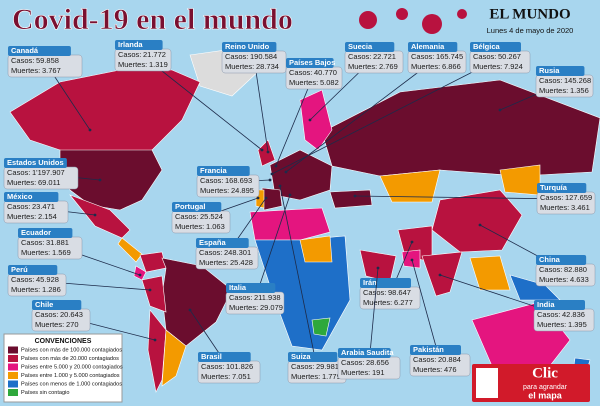 The height and width of the screenshot is (406, 600). What do you see at coordinates (13, 392) in the screenshot?
I see `legend-swatch` at bounding box center [13, 392].